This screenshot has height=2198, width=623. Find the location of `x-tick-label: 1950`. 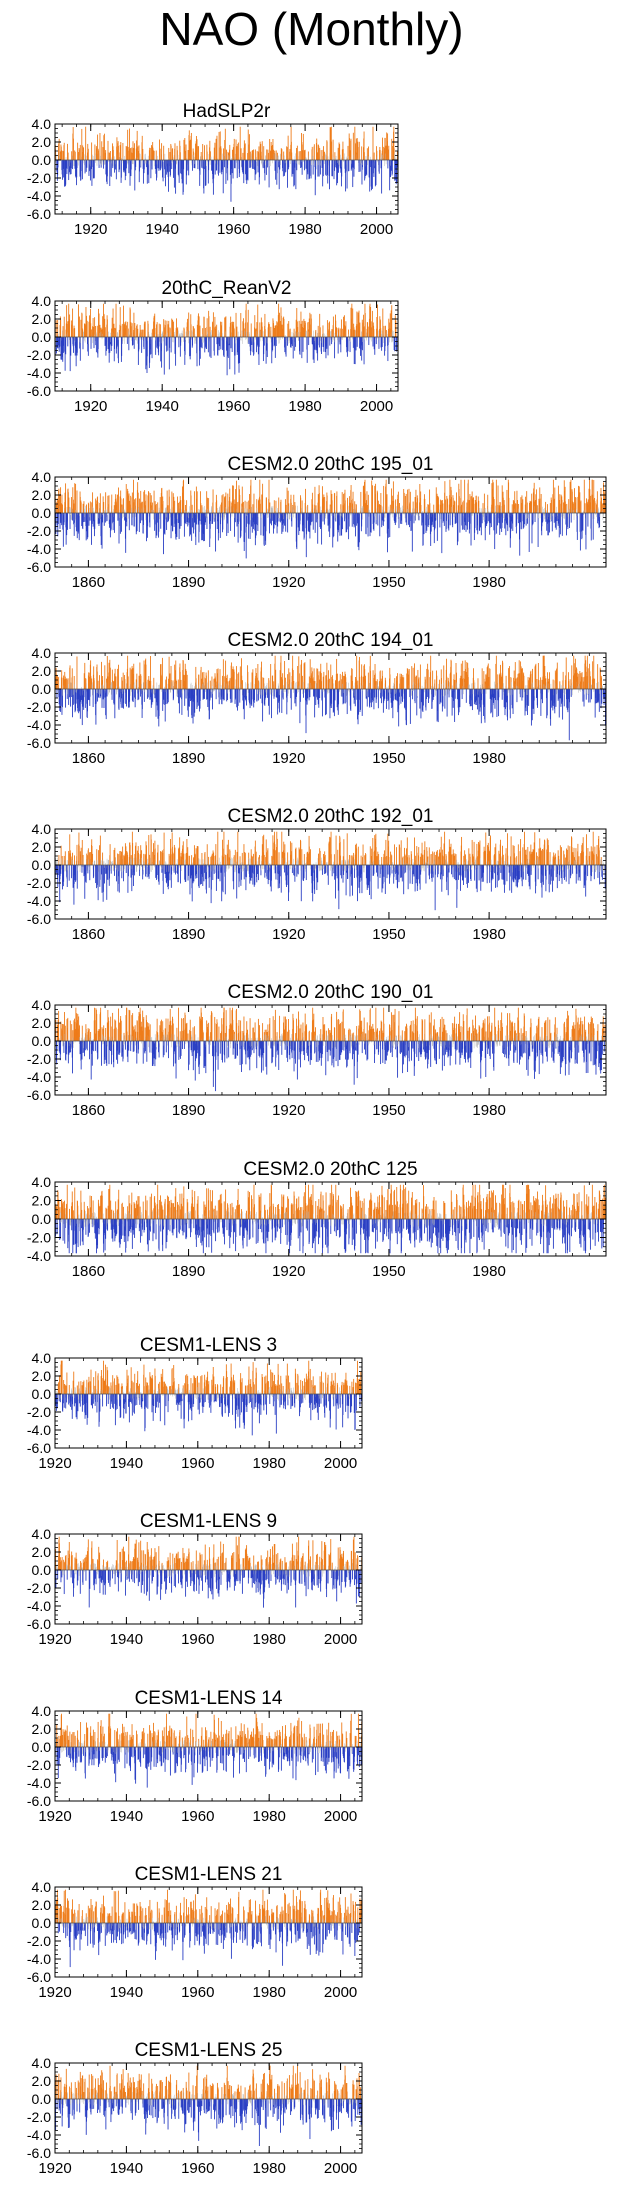

x-tick-label: 1950 is located at coordinates (388, 582).